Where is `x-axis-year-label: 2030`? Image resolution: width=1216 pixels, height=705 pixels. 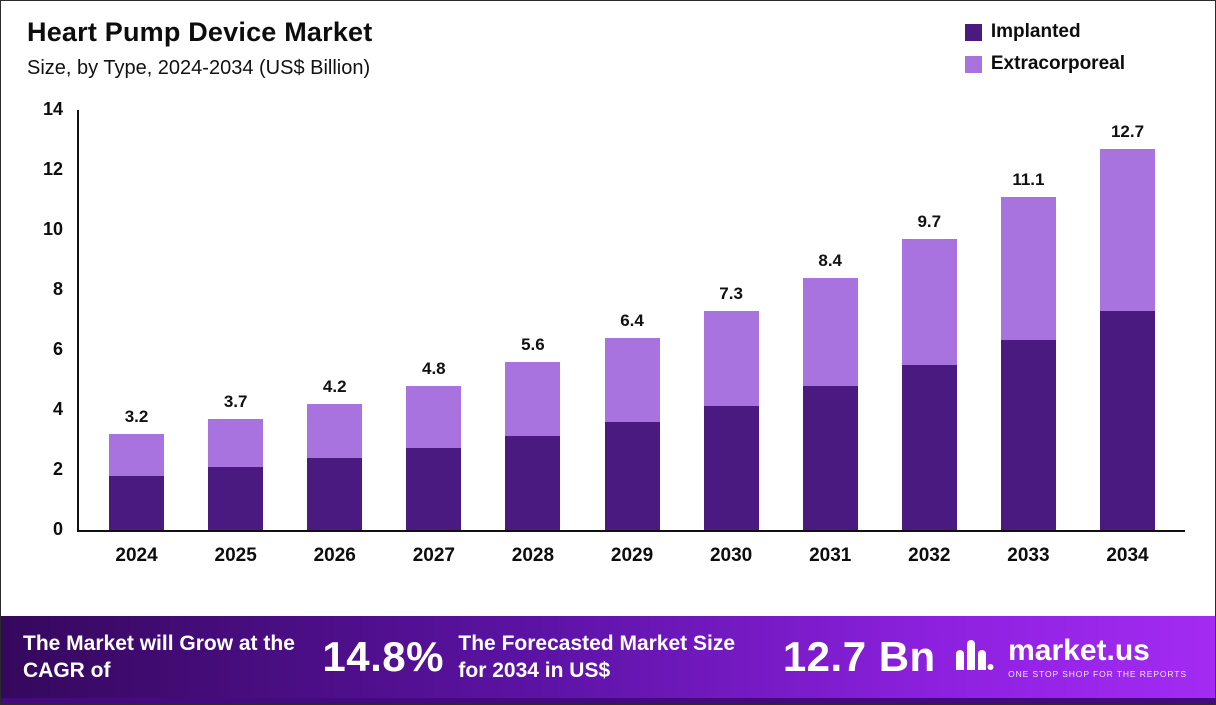 x-axis-year-label: 2030 is located at coordinates (731, 555).